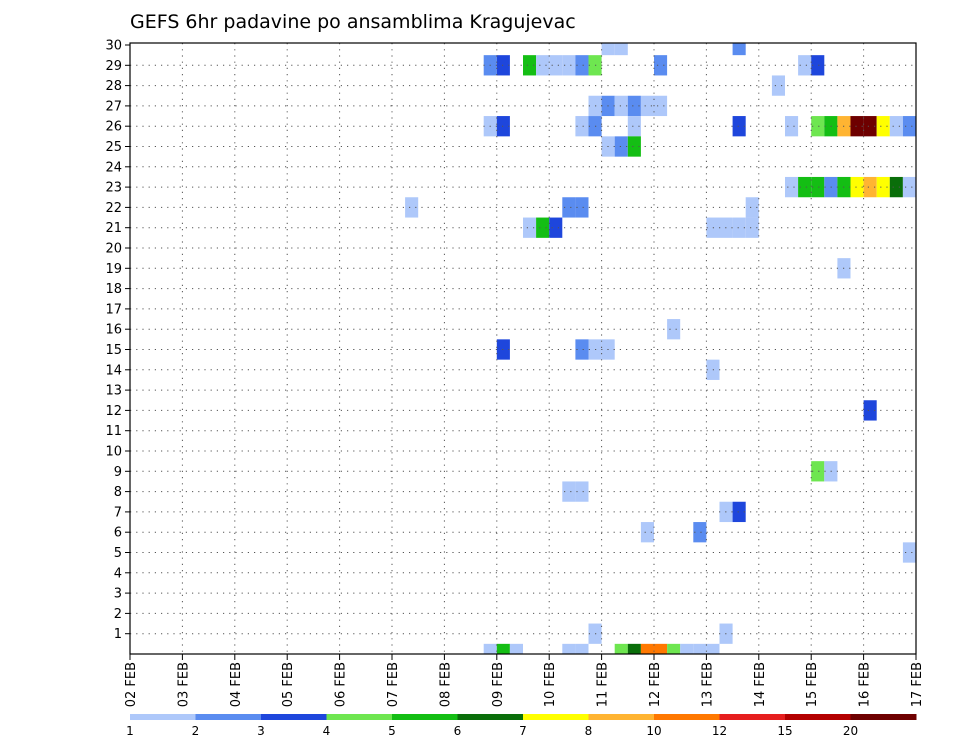  Describe the element at coordinates (113, 350) in the screenshot. I see `y-tick-label: 15` at that location.